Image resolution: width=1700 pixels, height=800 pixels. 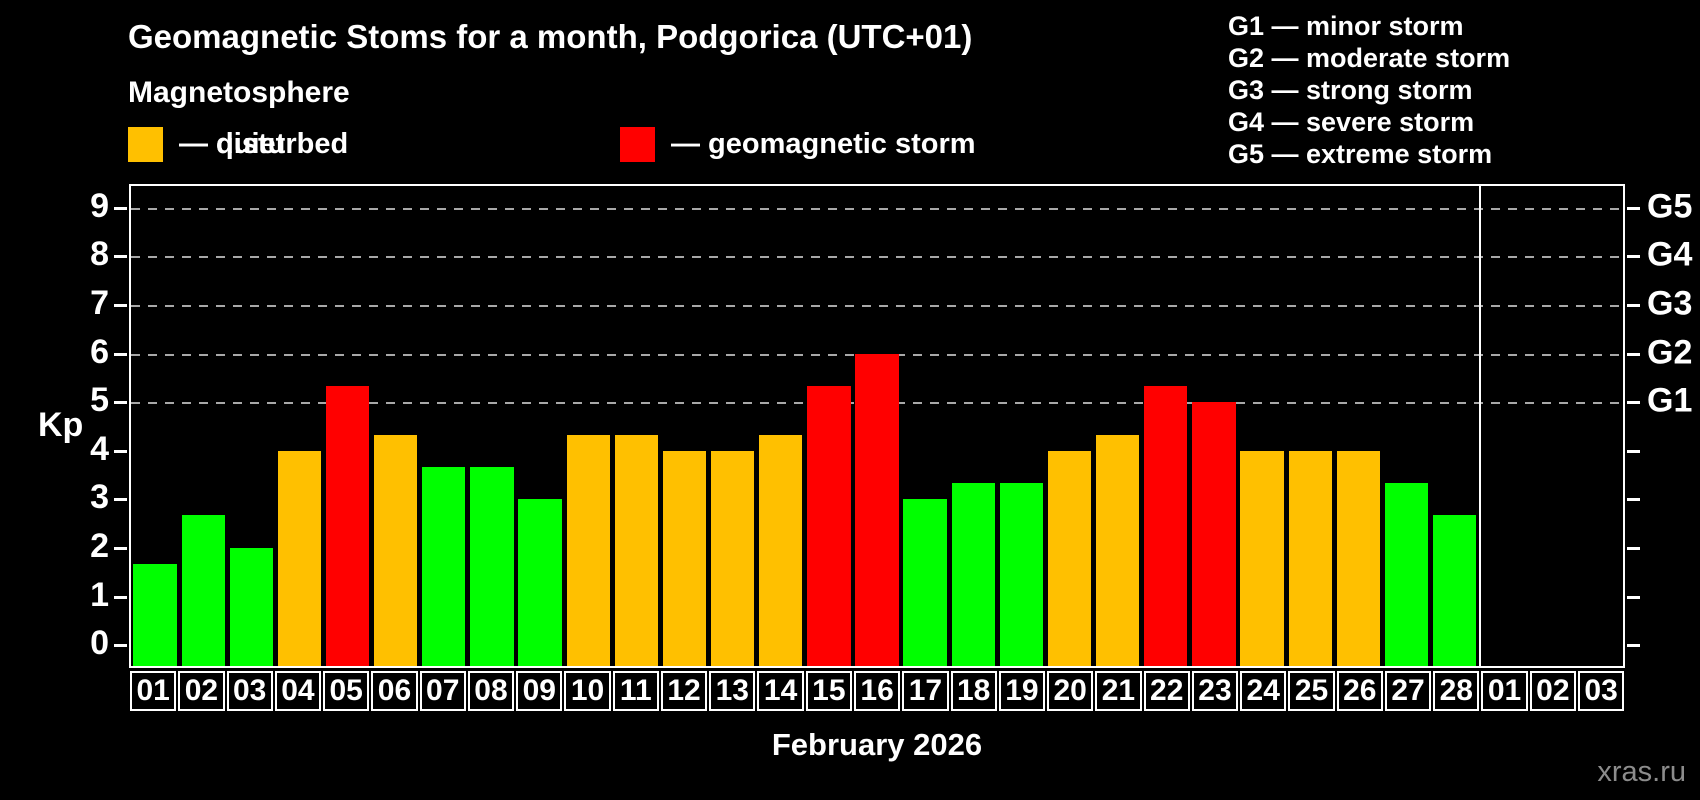 What do you see at coordinates (587, 691) in the screenshot?
I see `day-label-10: 10` at bounding box center [587, 691].